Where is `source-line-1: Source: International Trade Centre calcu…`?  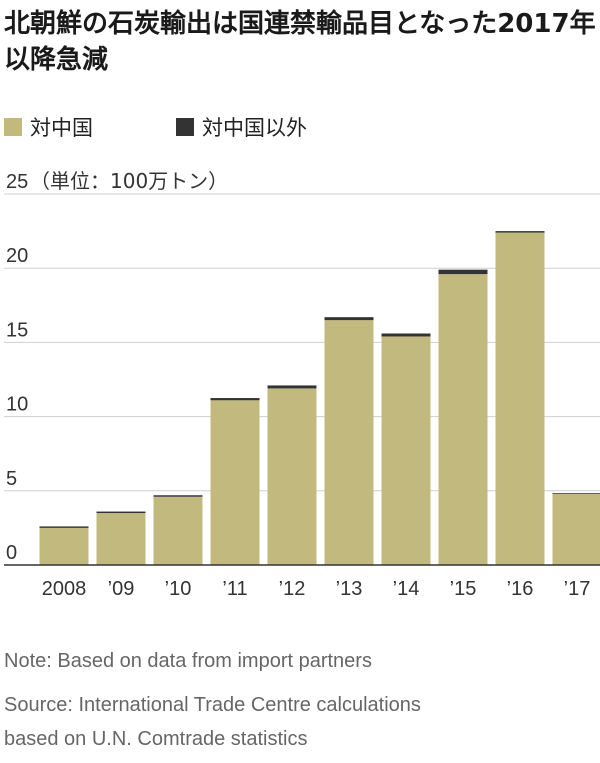 source-line-1: Source: International Trade Centre calcu… is located at coordinates (212, 705).